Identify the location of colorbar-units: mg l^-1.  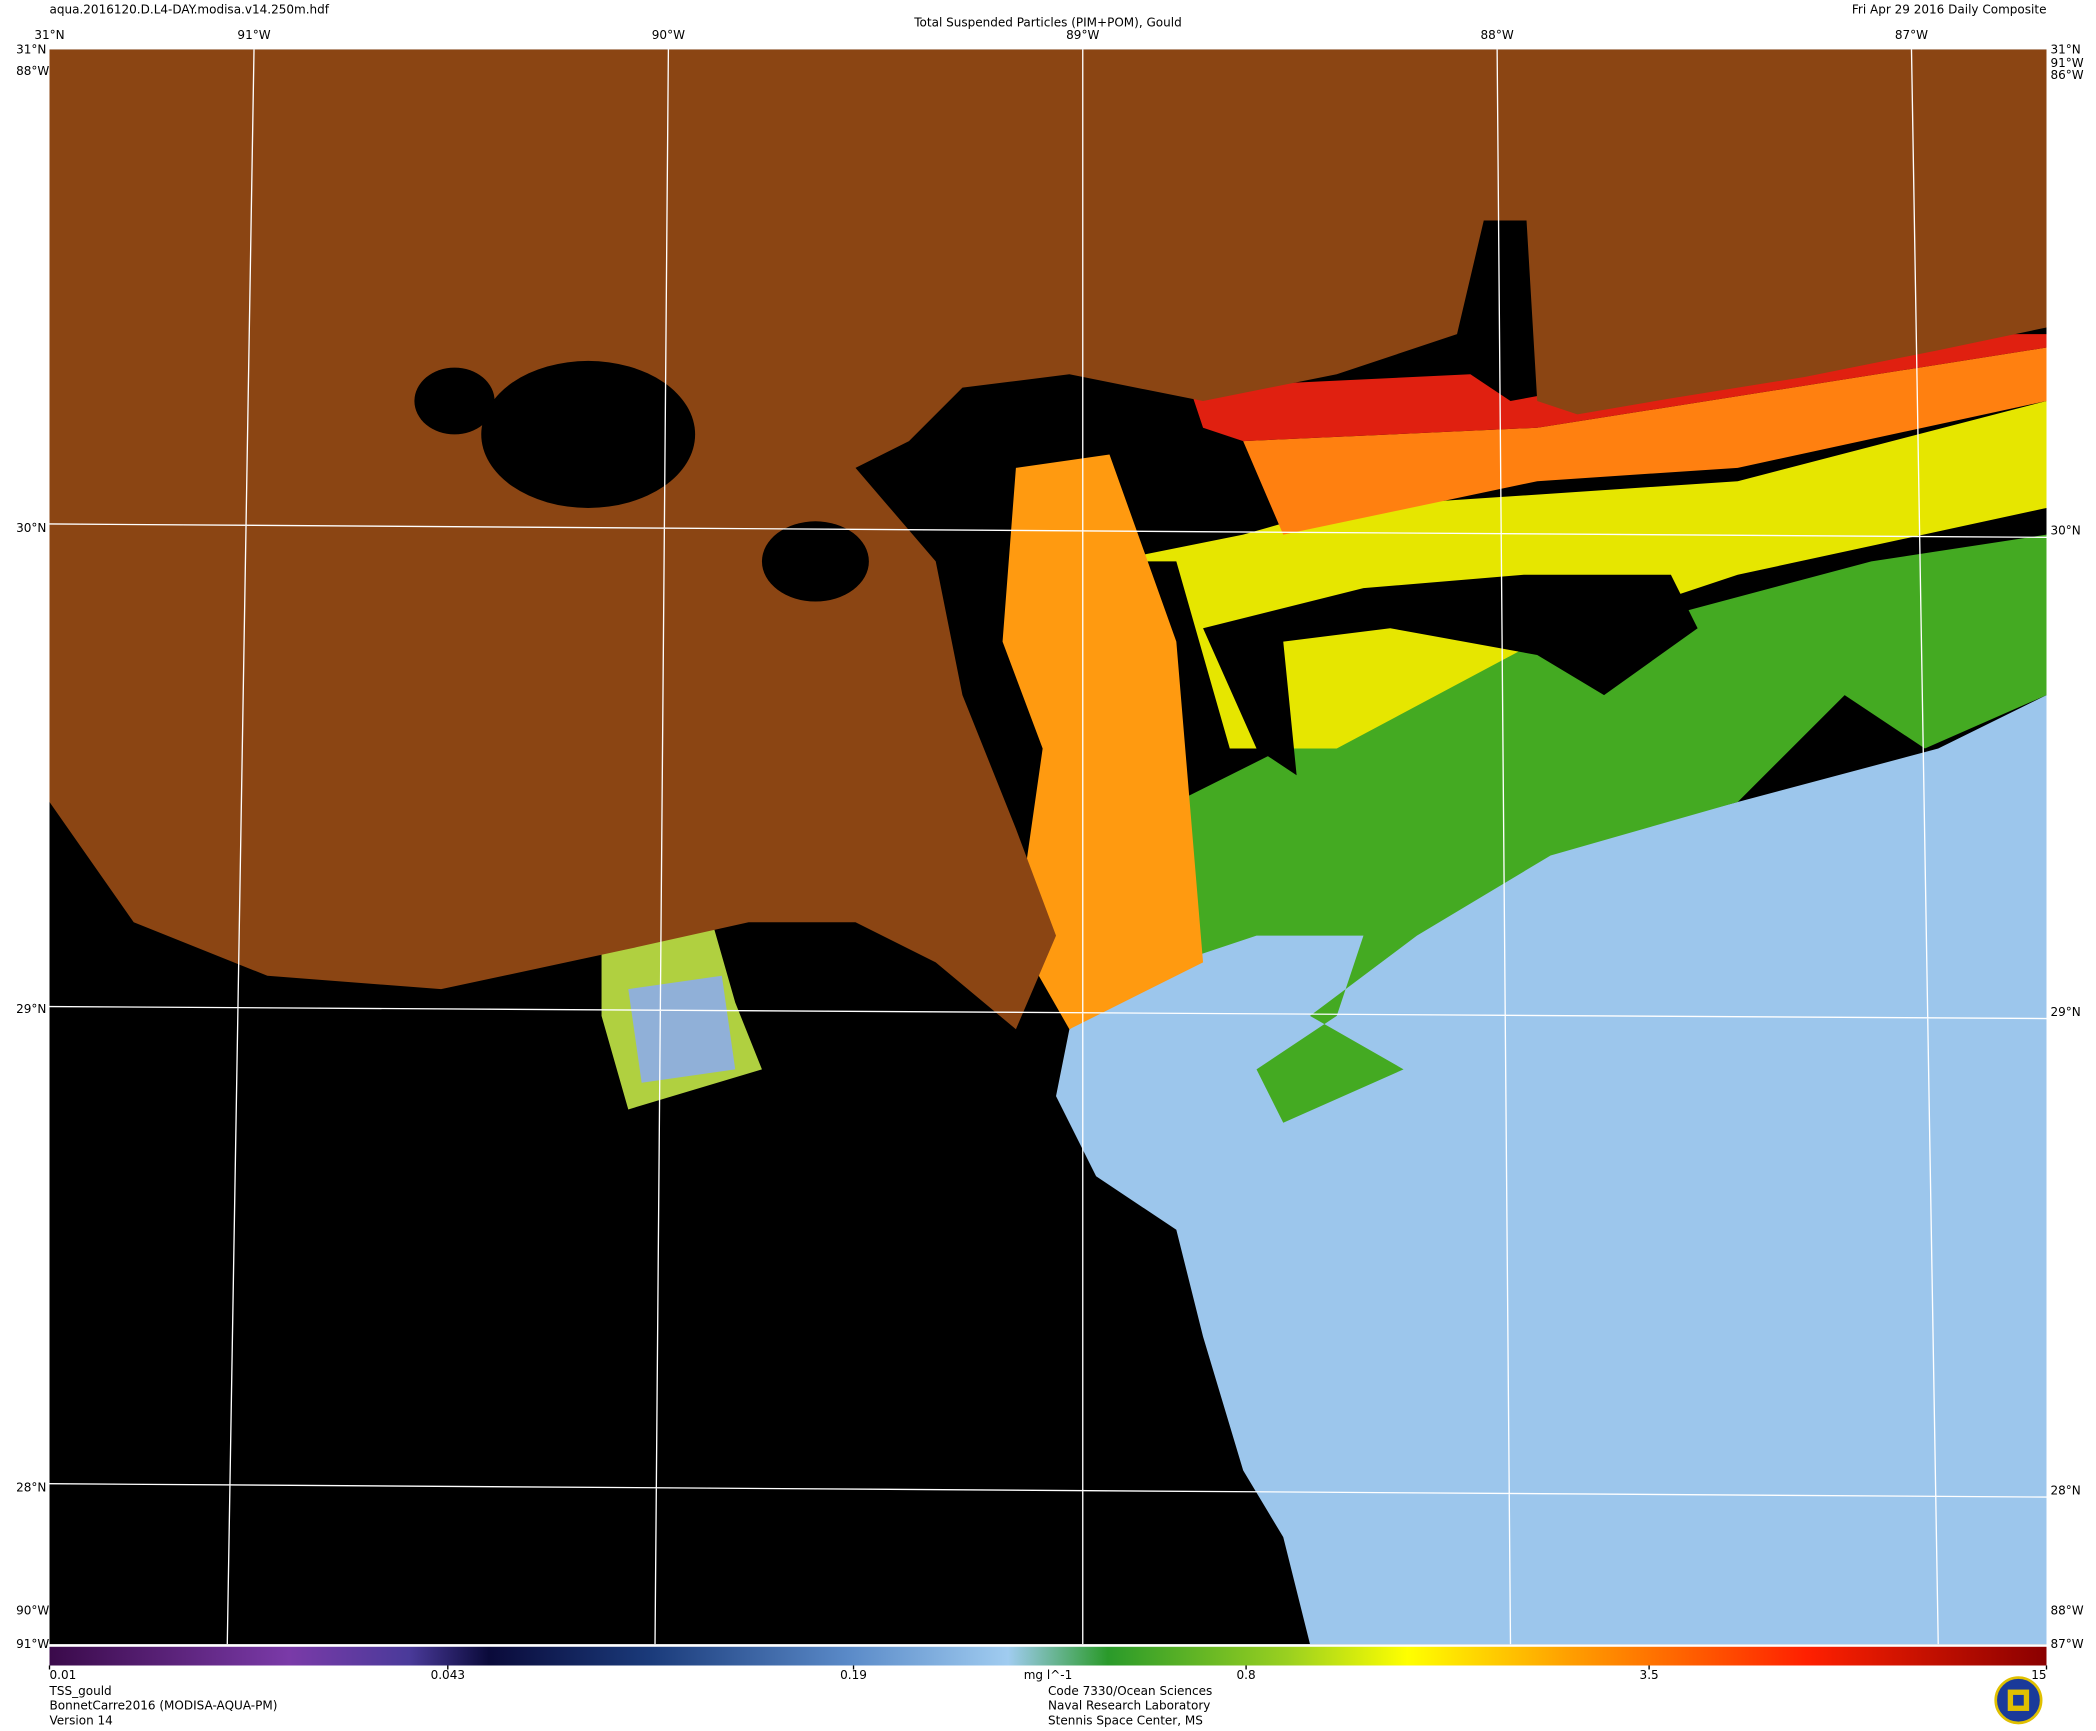
(1048, 1675).